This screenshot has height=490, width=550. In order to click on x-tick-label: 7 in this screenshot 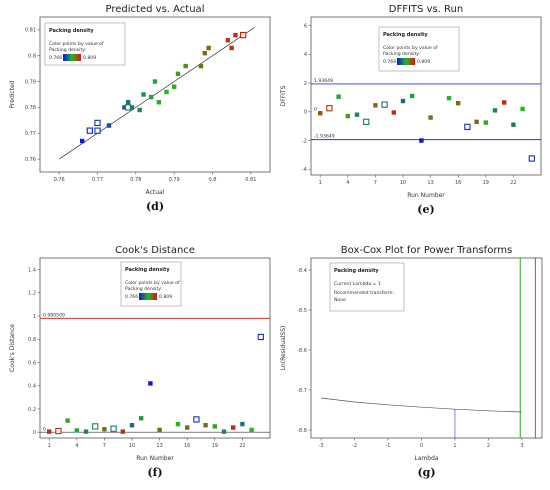, I will do `click(104, 446)`.